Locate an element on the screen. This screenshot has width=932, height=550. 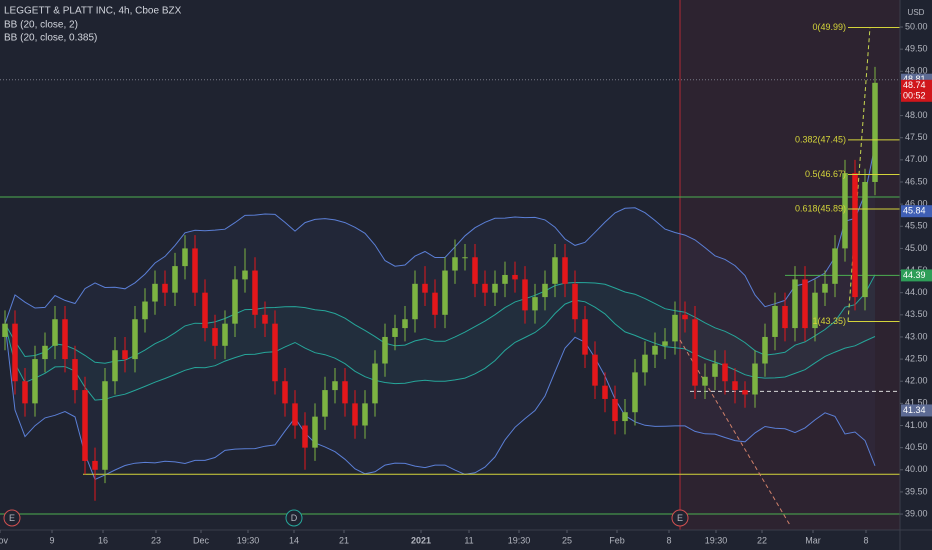
price-tag-label: 41.34 is located at coordinates (914, 410).